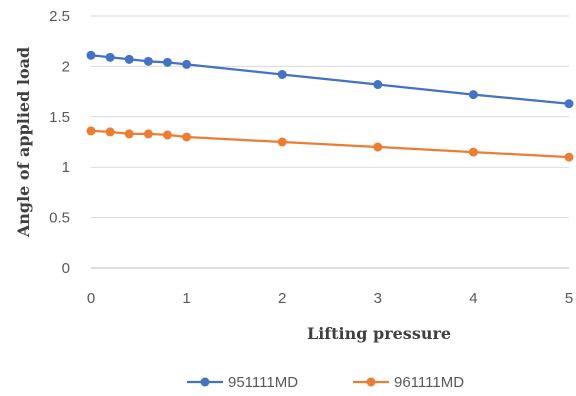 This screenshot has height=396, width=576. What do you see at coordinates (378, 298) in the screenshot?
I see `x-tick-label: 3` at bounding box center [378, 298].